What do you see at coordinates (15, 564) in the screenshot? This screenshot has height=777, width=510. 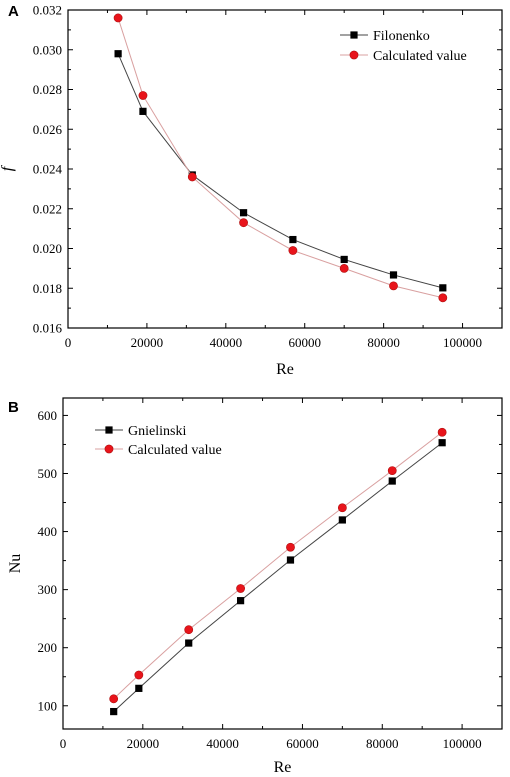 I see `y-axis-title: Nu` at bounding box center [15, 564].